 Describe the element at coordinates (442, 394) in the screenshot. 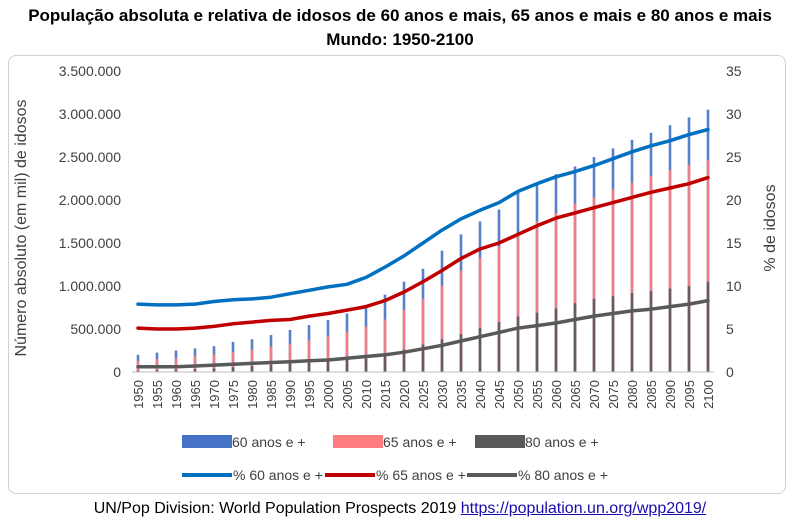

I see `x-tick-label: 2030` at that location.